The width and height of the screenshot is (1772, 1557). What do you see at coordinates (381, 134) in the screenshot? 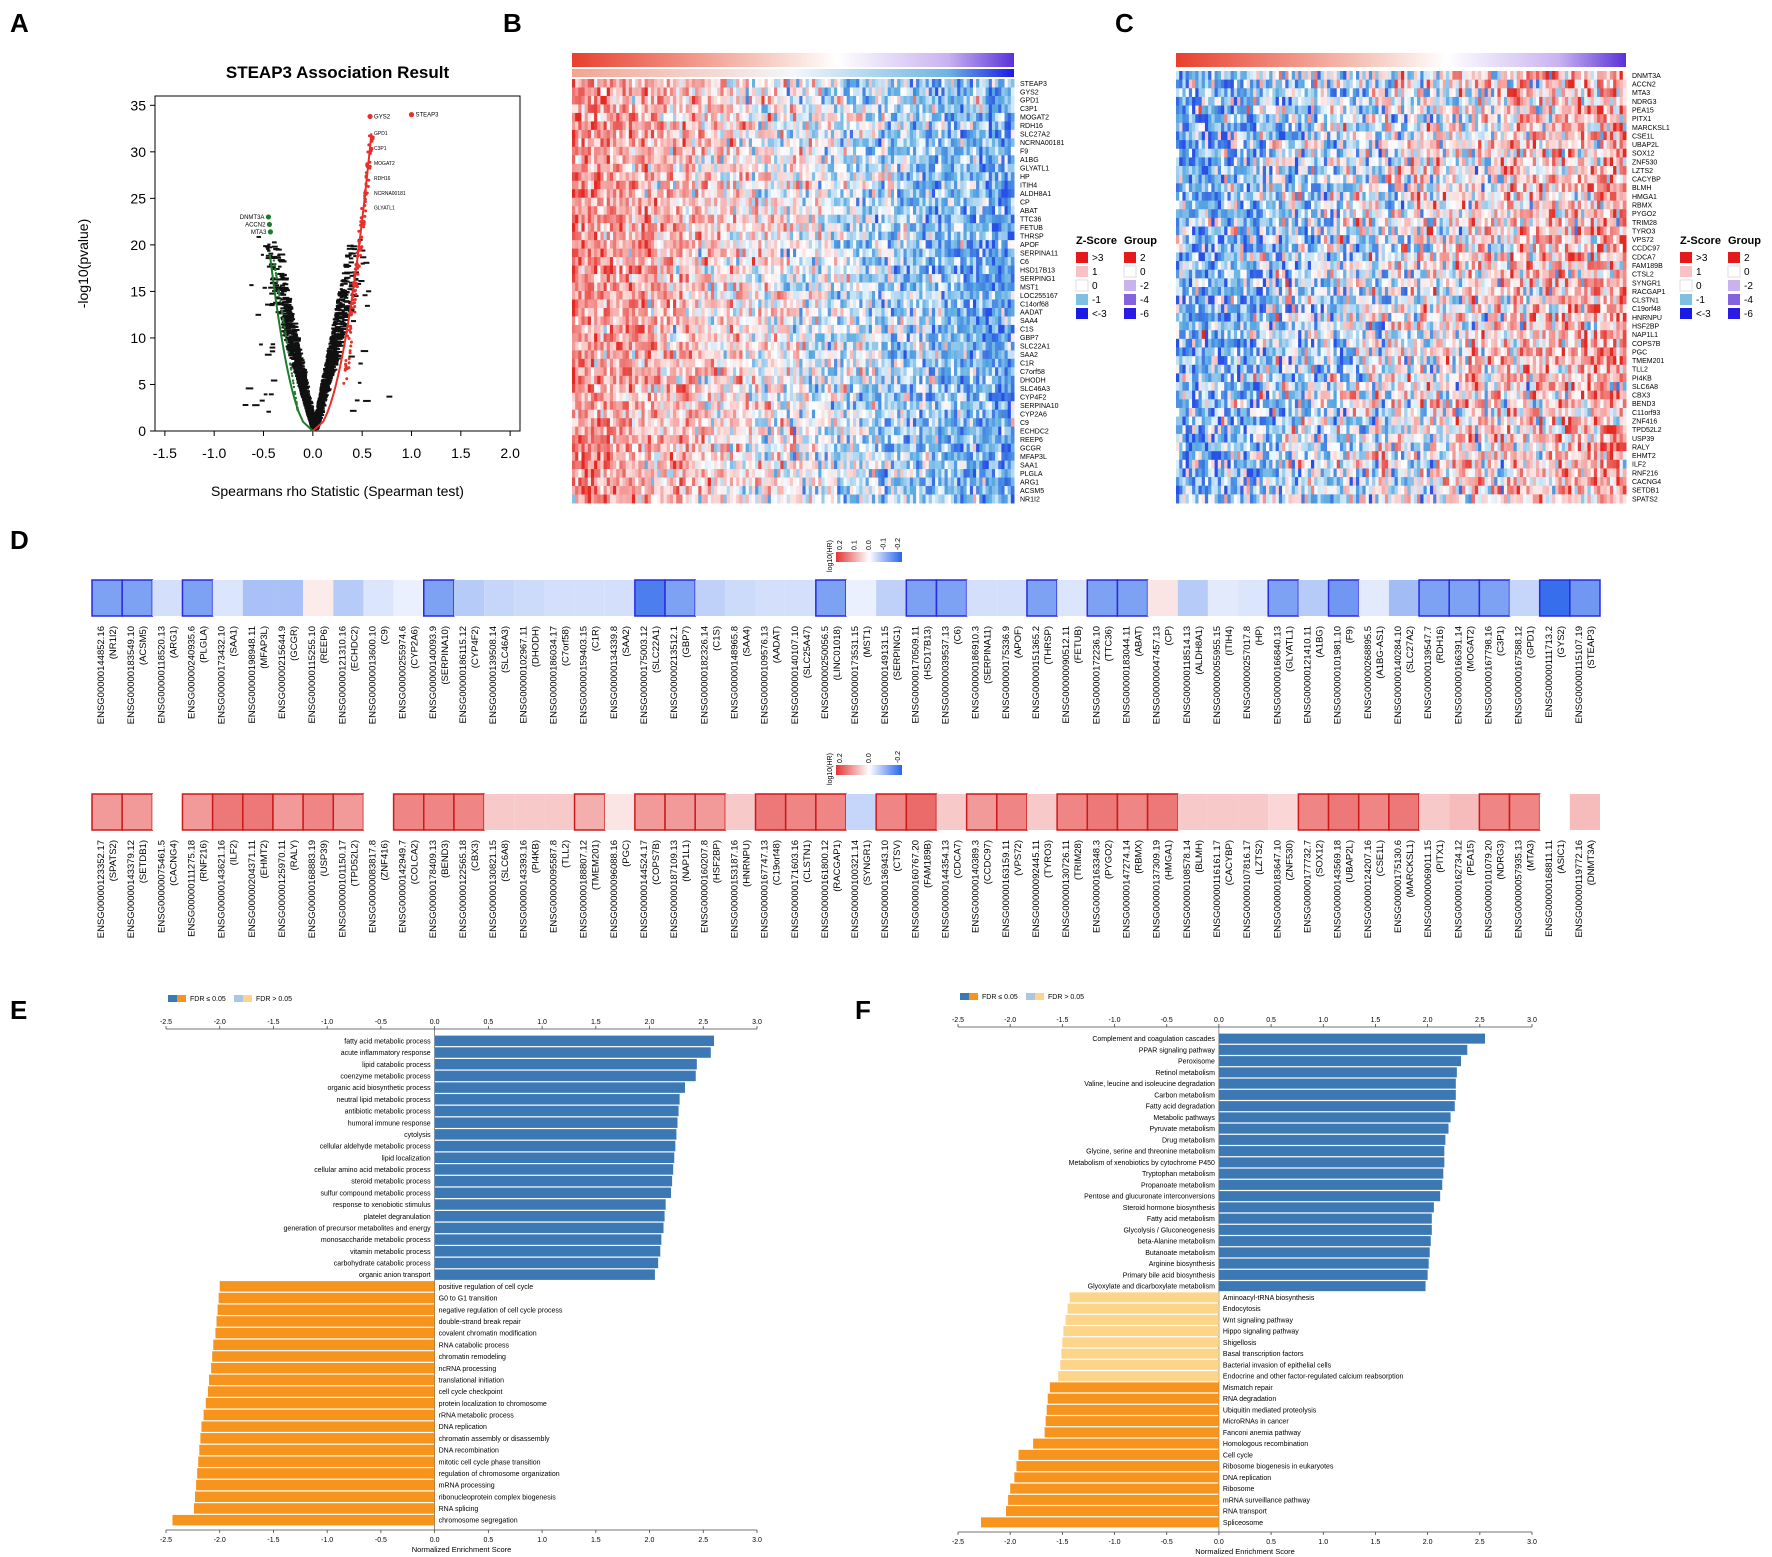
I see `volcano-gene-label: GPD1` at bounding box center [381, 134].